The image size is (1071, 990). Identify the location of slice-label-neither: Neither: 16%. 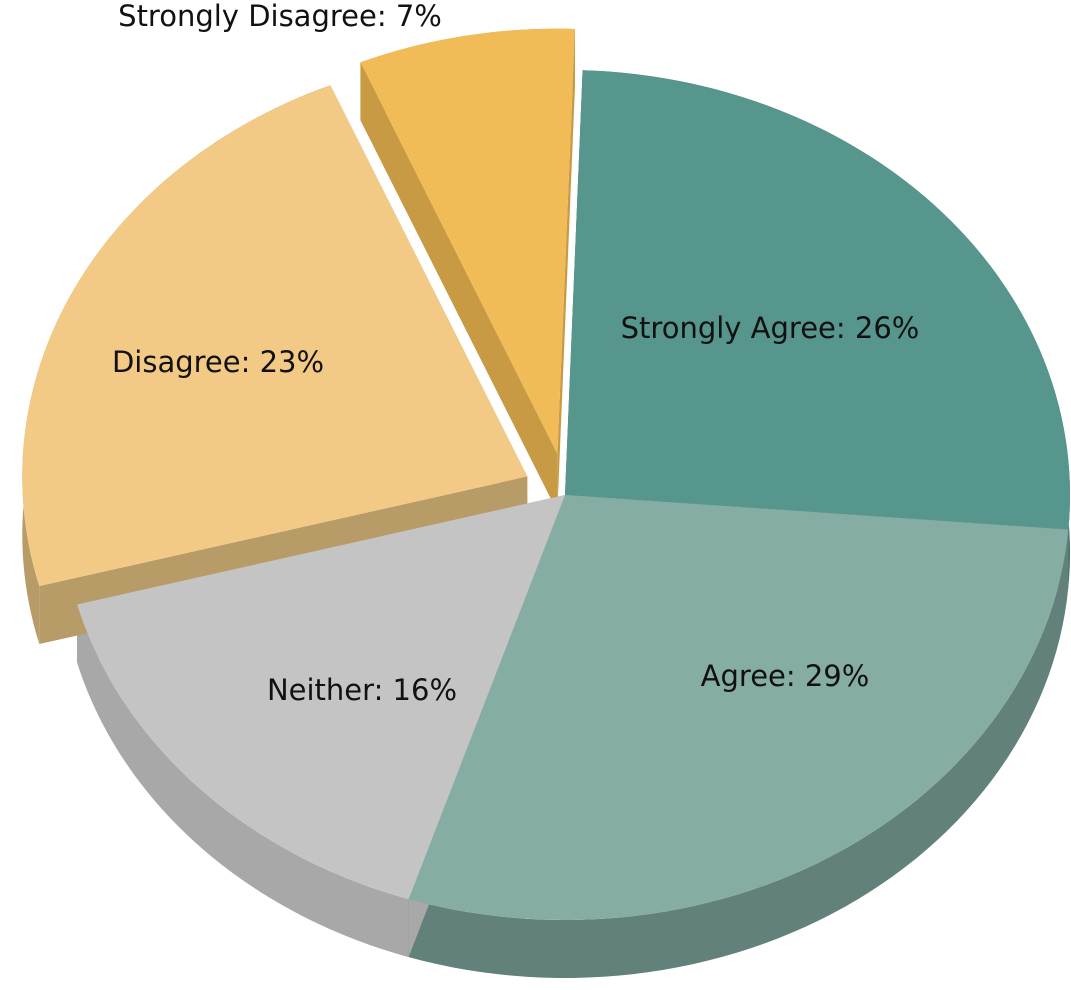
(362, 690).